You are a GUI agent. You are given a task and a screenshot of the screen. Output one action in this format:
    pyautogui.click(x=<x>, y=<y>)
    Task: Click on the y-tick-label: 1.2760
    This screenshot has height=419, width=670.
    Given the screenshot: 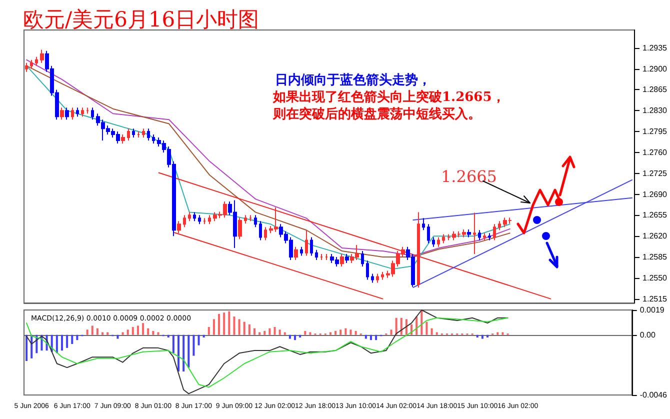 What is the action you would take?
    pyautogui.click(x=655, y=152)
    